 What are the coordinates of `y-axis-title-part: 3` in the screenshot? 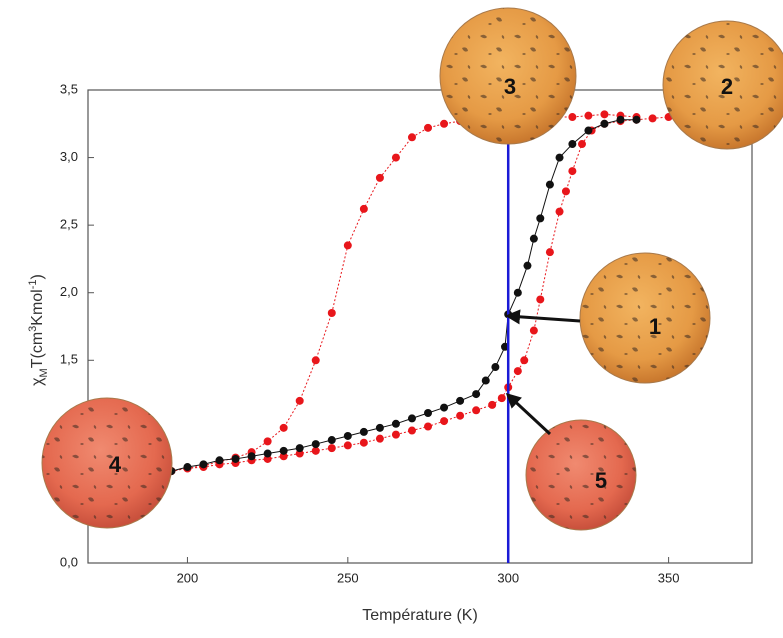 It's located at (33, 329).